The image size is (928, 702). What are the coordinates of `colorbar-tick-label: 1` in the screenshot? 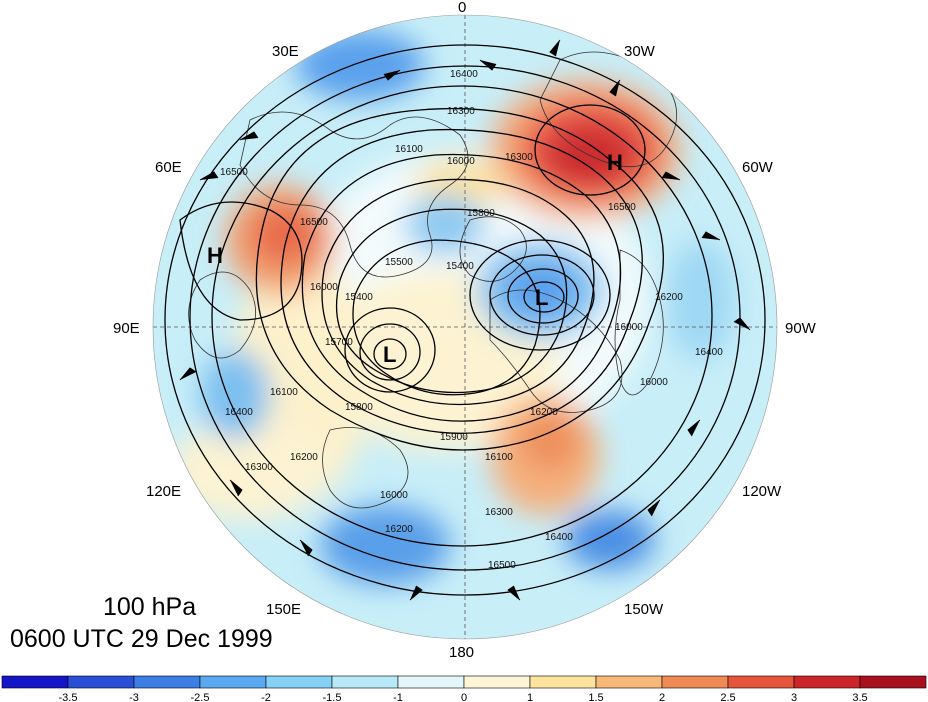 It's located at (530, 697).